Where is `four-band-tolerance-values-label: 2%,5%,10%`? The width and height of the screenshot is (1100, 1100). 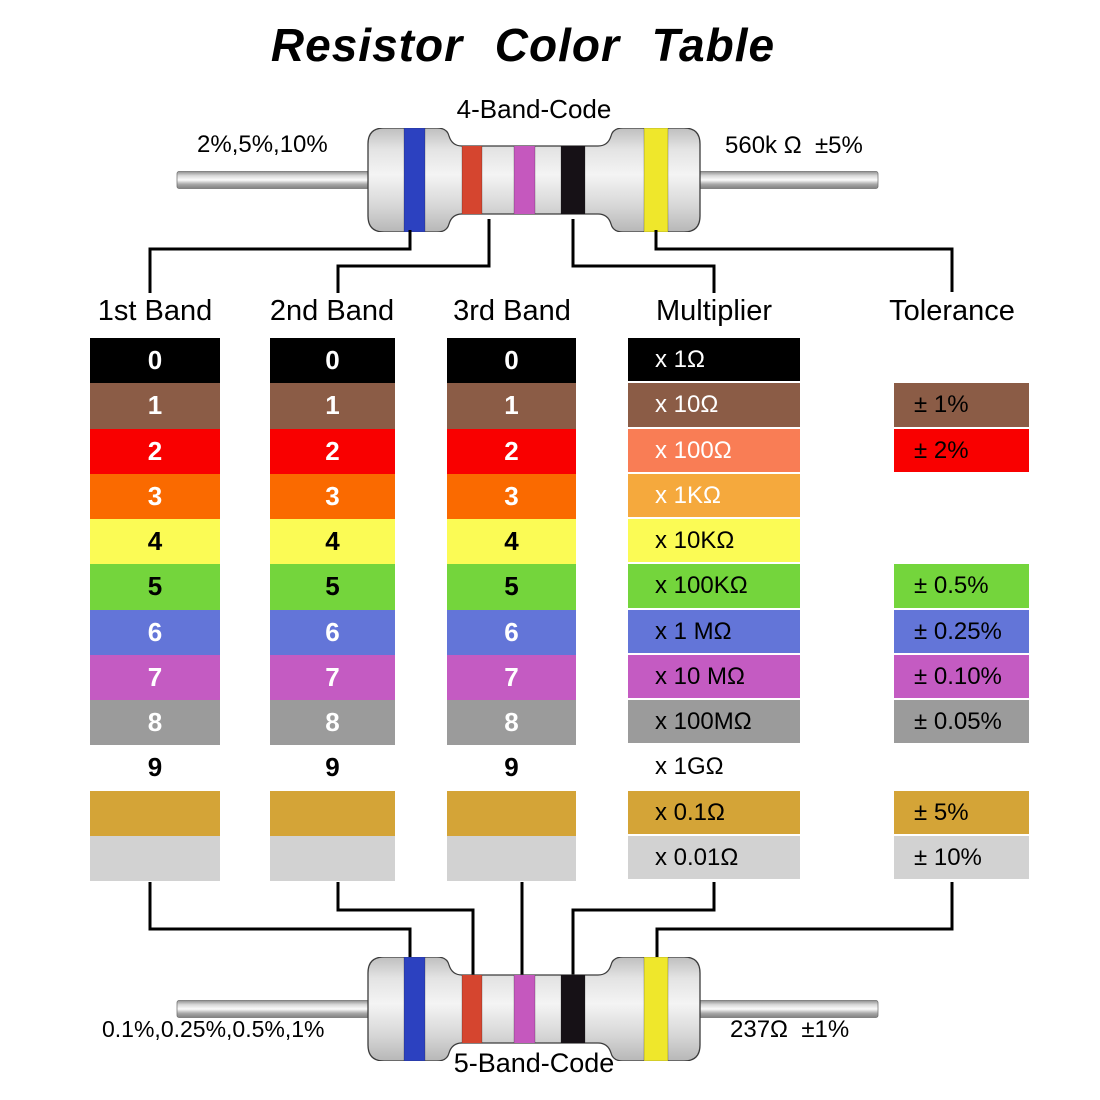 four-band-tolerance-values-label: 2%,5%,10% is located at coordinates (262, 144).